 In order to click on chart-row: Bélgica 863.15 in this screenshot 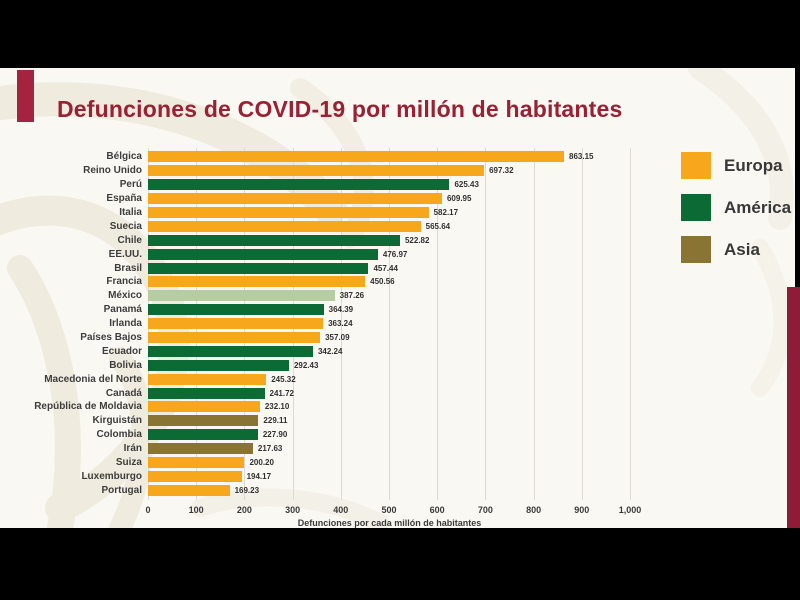, I will do `click(334, 157)`.